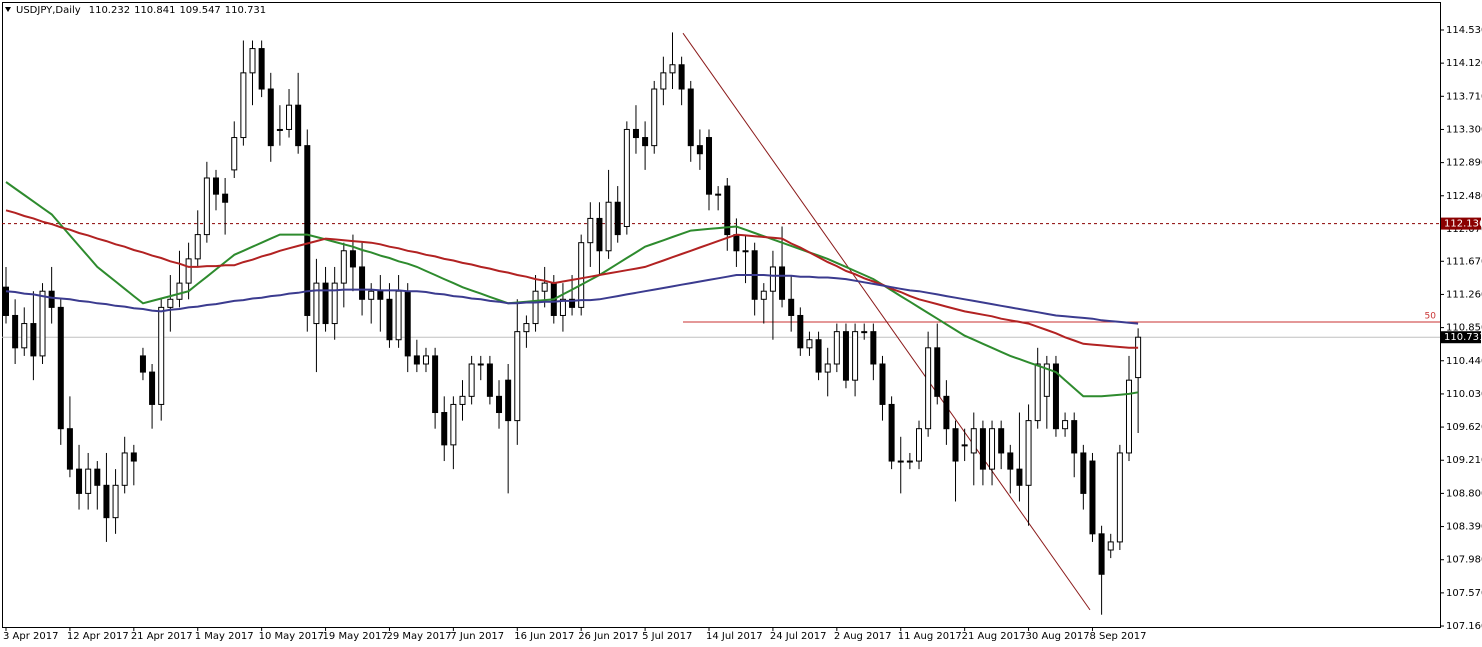 This screenshot has width=1482, height=647. I want to click on x-tick-label: 3 Apr 2017, so click(30, 636).